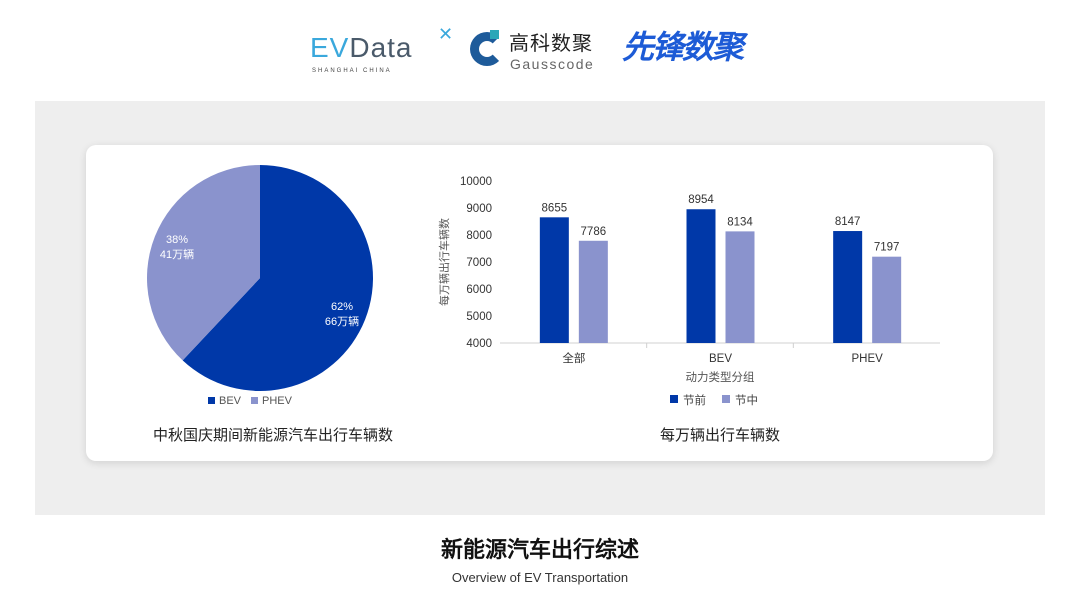 The height and width of the screenshot is (608, 1080). I want to click on x-axis-title: 动力类型分组, so click(720, 377).